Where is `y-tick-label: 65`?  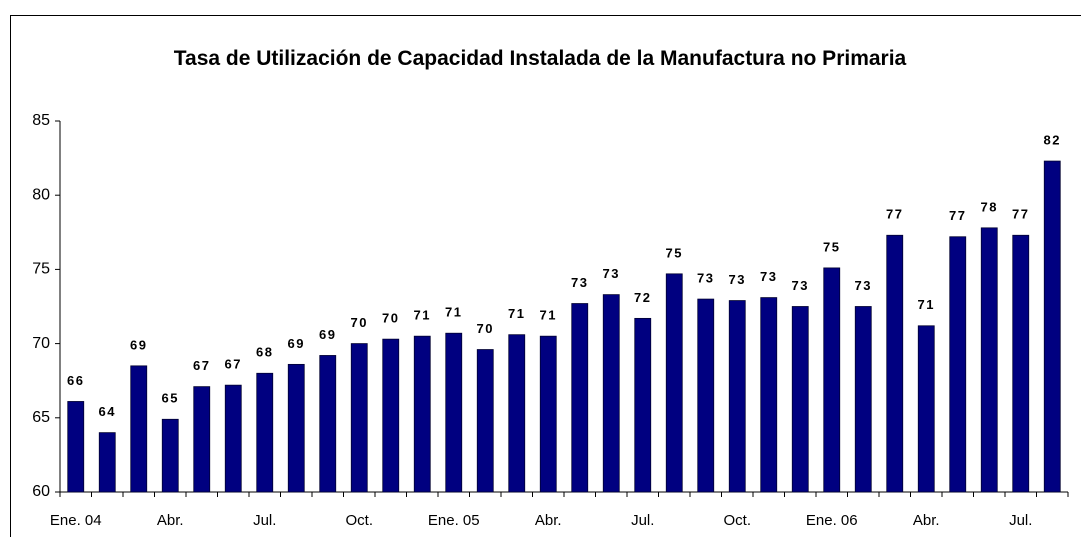 y-tick-label: 65 is located at coordinates (41, 417).